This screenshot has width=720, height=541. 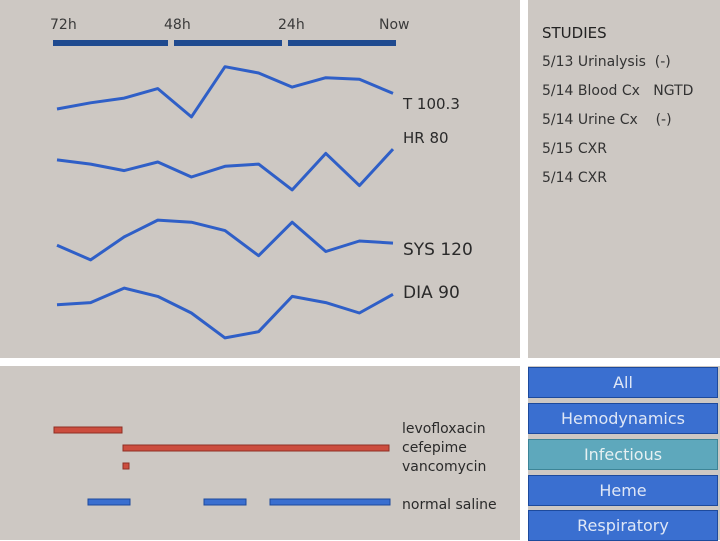 I want to click on timeline-bar, so click(x=224, y=43).